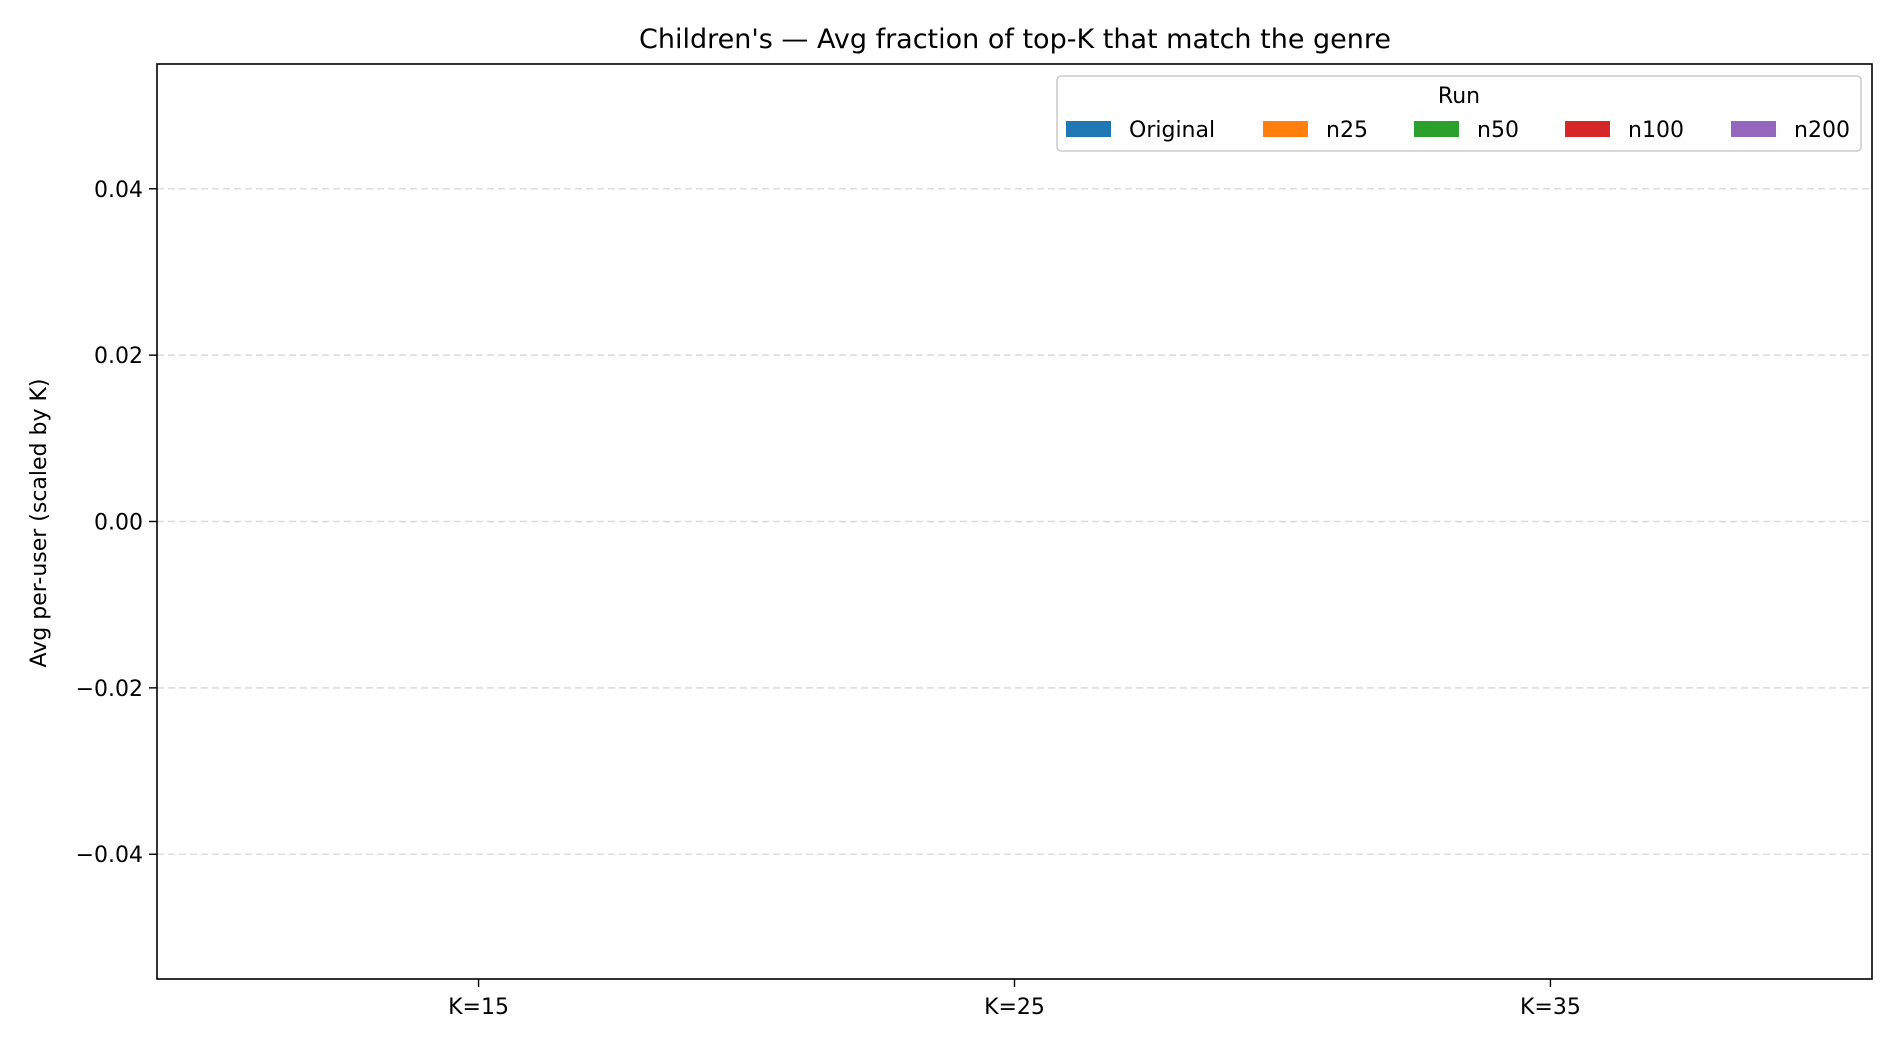 The width and height of the screenshot is (1890, 1044). Describe the element at coordinates (1172, 130) in the screenshot. I see `legend-label: Original` at that location.